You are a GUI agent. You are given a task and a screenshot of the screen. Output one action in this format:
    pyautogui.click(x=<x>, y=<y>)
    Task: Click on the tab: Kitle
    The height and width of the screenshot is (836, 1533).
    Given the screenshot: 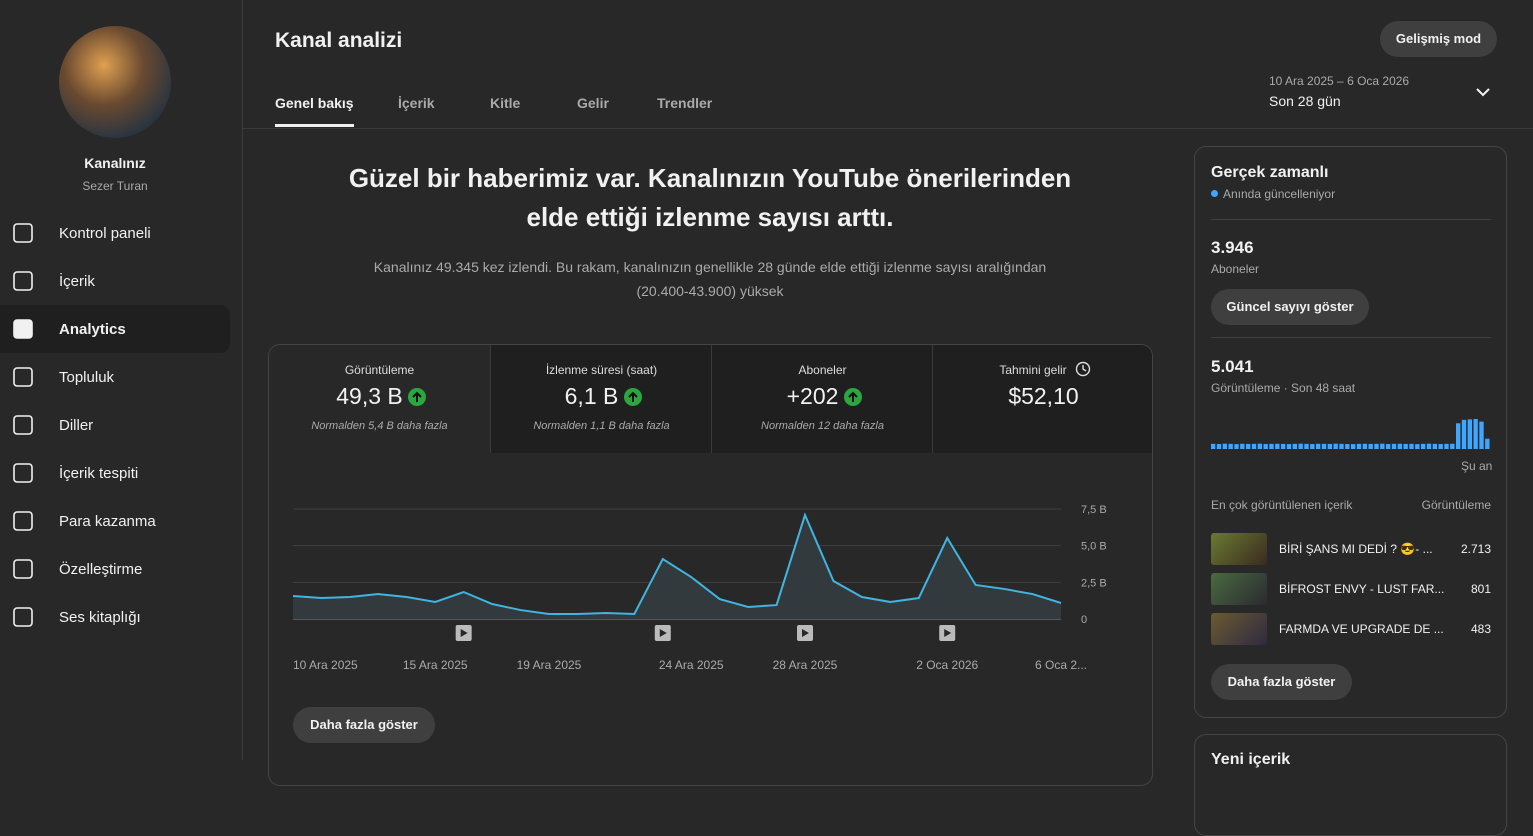 What is the action you would take?
    pyautogui.click(x=505, y=103)
    